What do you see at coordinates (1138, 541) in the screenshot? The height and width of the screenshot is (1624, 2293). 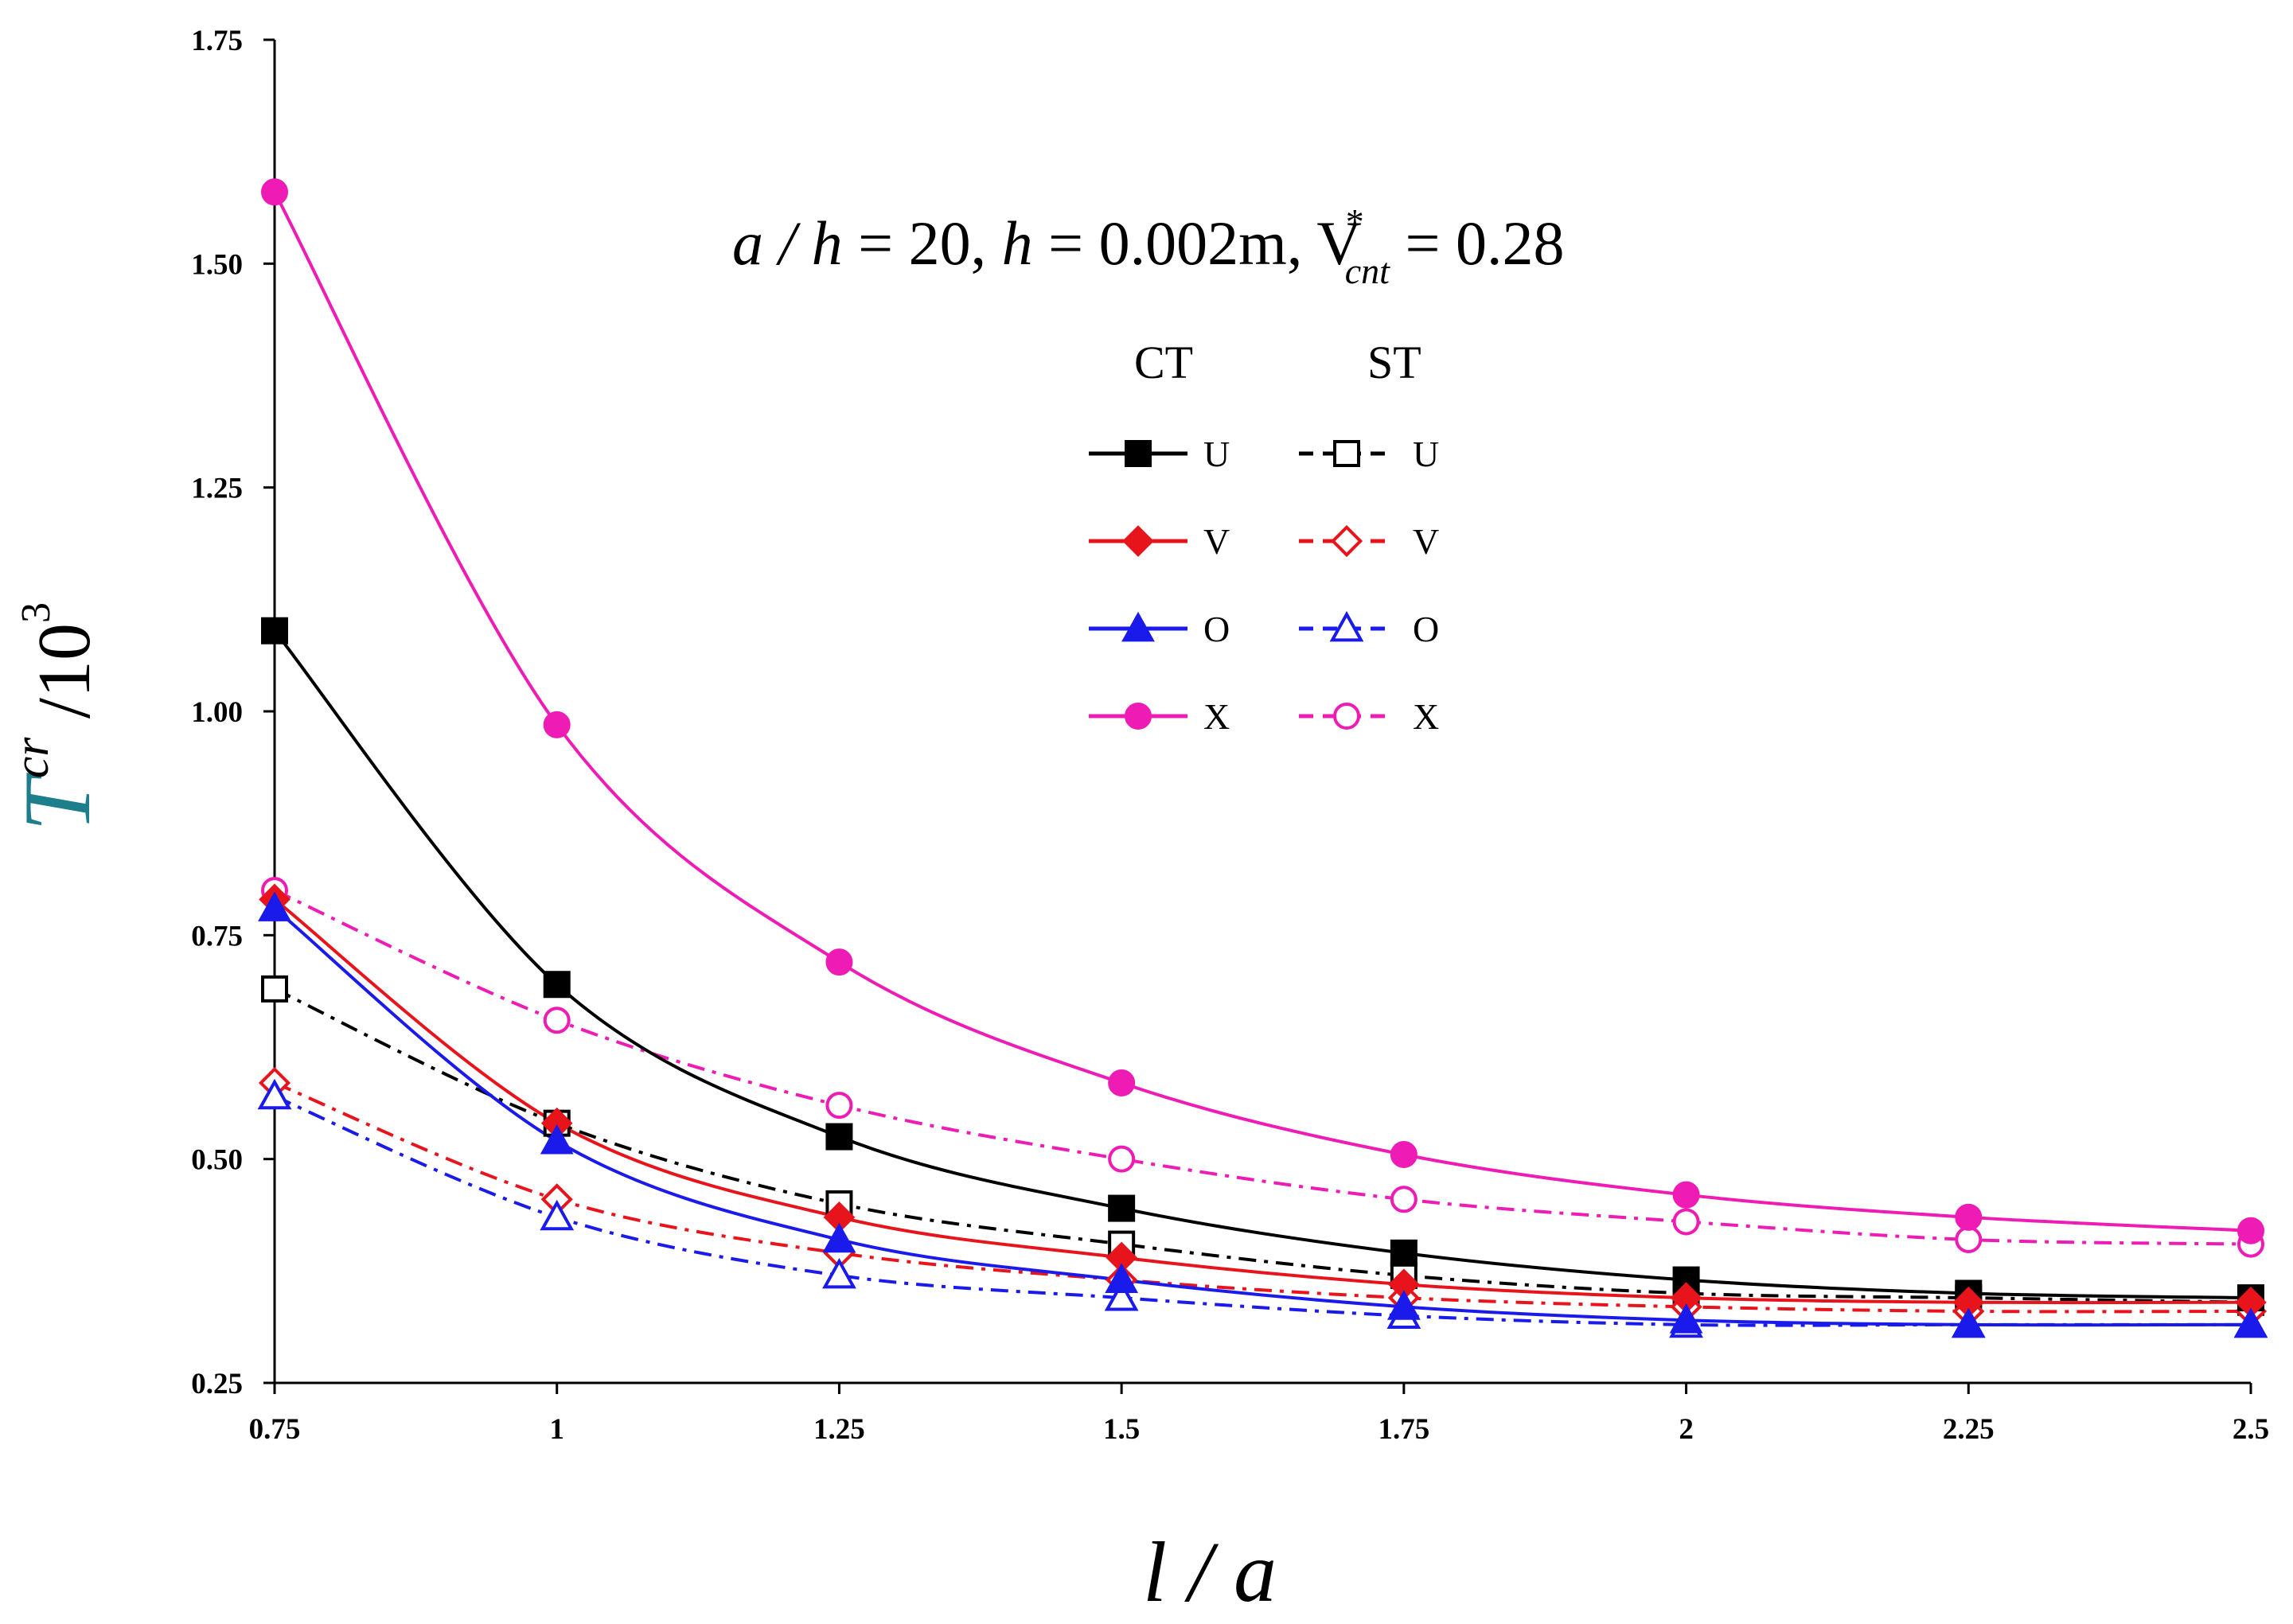 I see `legend-marker-ct-v` at bounding box center [1138, 541].